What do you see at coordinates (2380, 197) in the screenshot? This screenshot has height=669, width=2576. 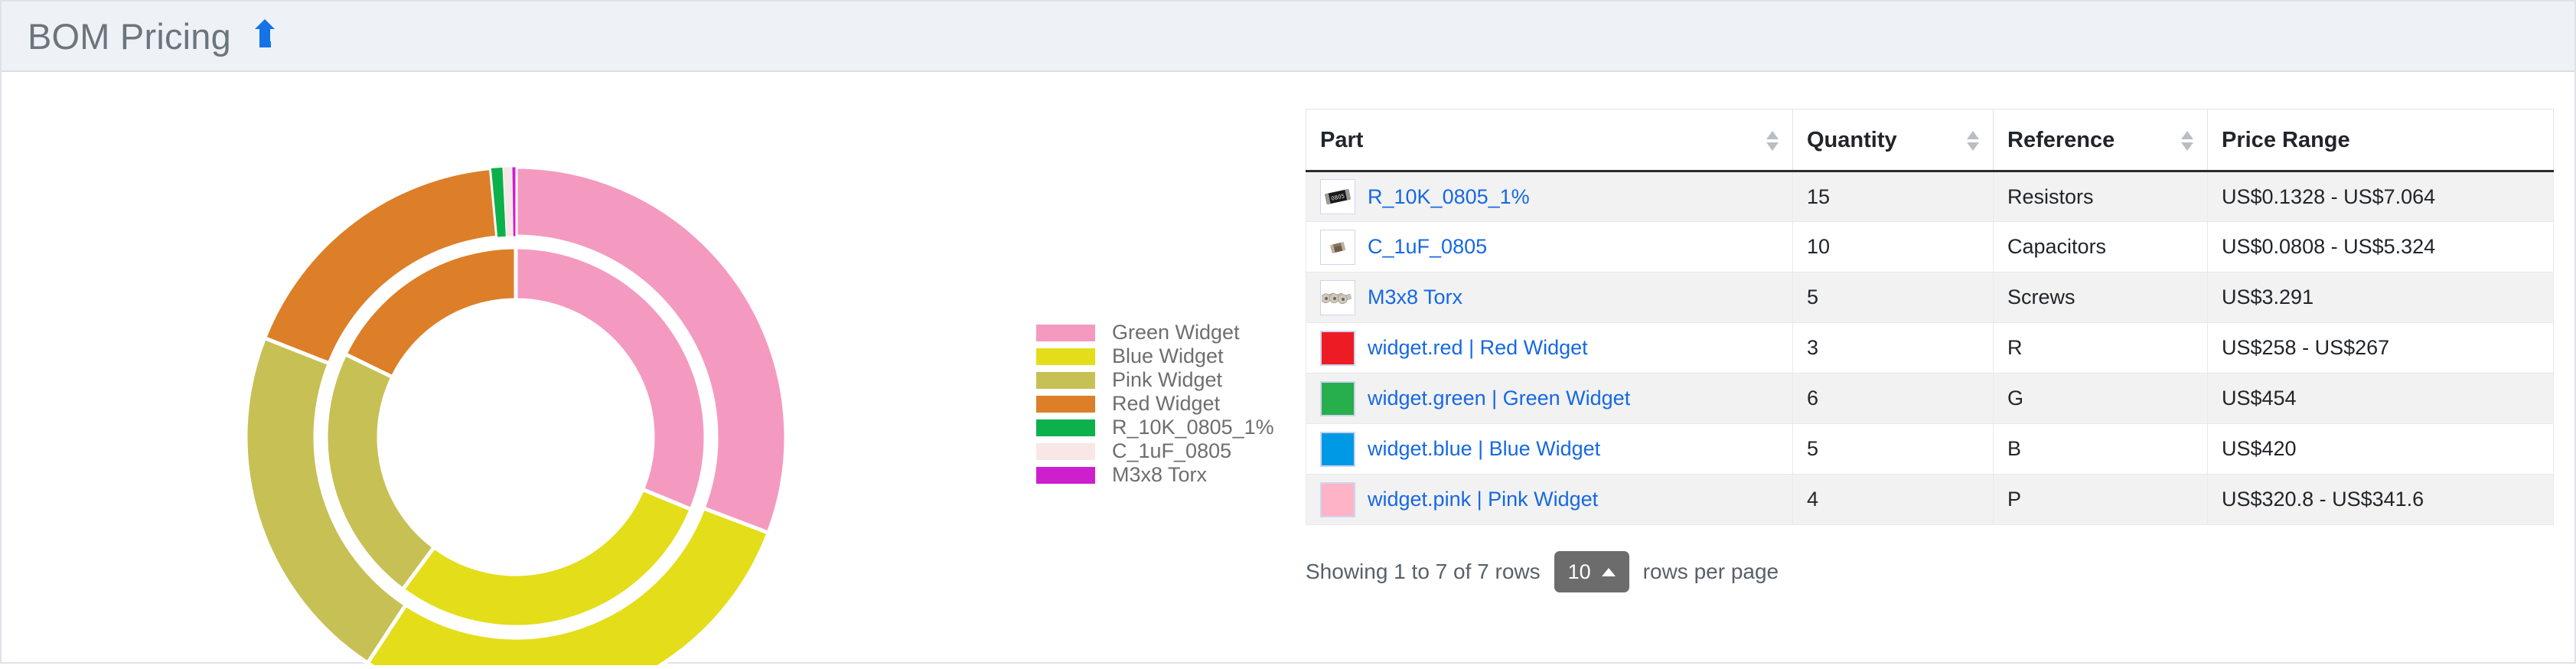 I see `cell-price-range: US$0.1328 - US$7.064` at bounding box center [2380, 197].